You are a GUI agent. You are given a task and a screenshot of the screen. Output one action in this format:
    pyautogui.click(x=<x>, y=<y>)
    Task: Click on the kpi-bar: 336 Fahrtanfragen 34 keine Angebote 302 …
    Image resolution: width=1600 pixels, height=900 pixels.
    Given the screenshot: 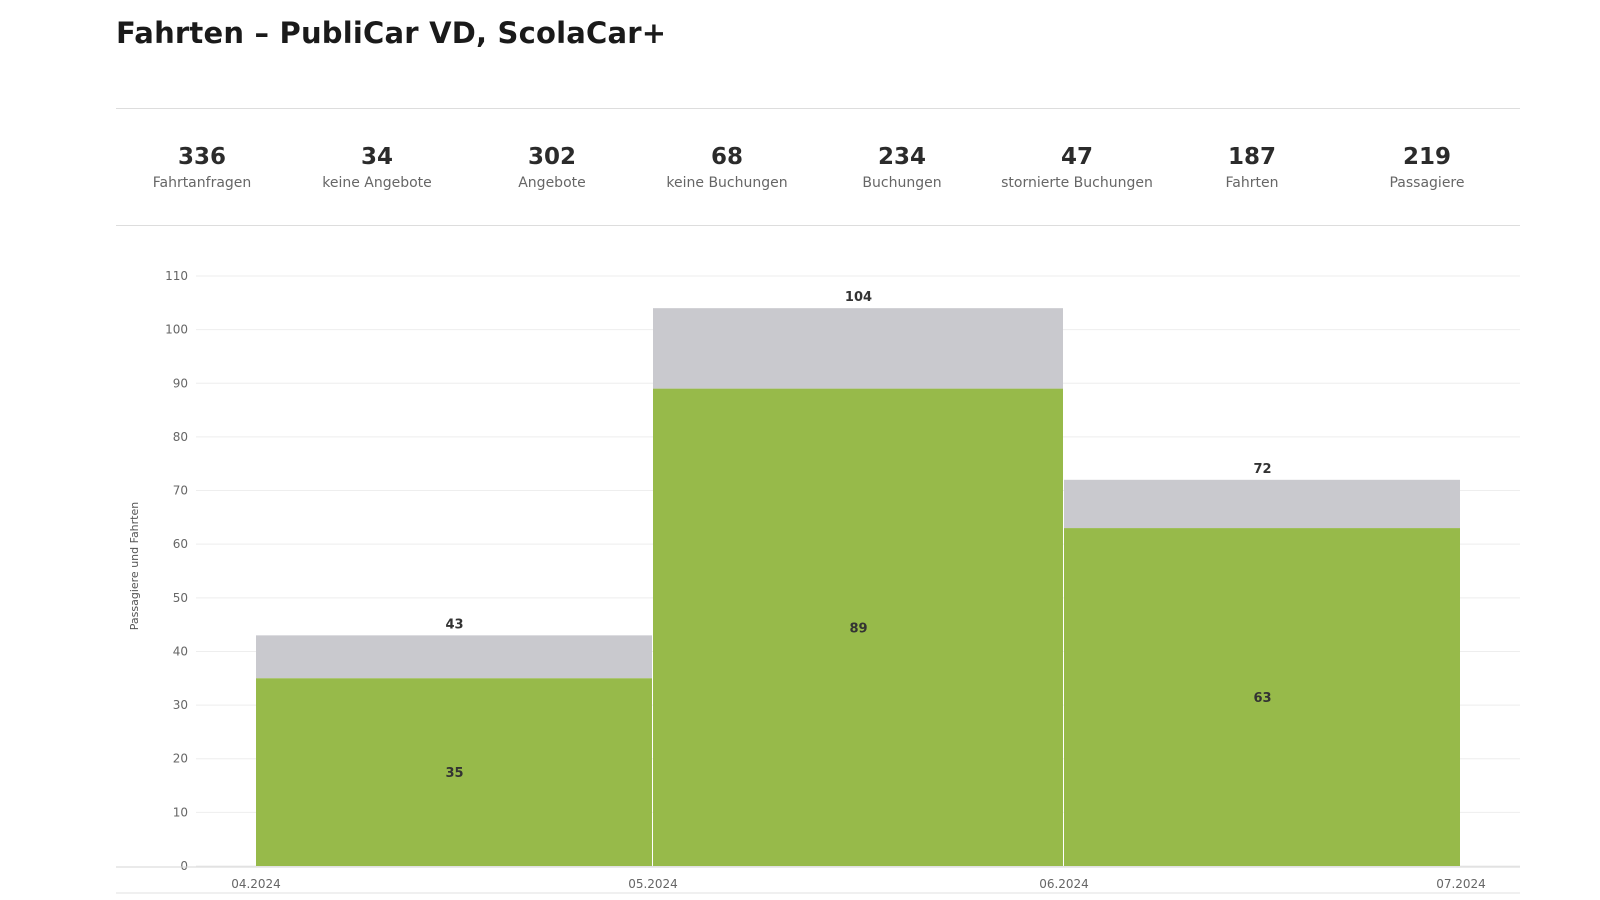 What is the action you would take?
    pyautogui.click(x=818, y=167)
    